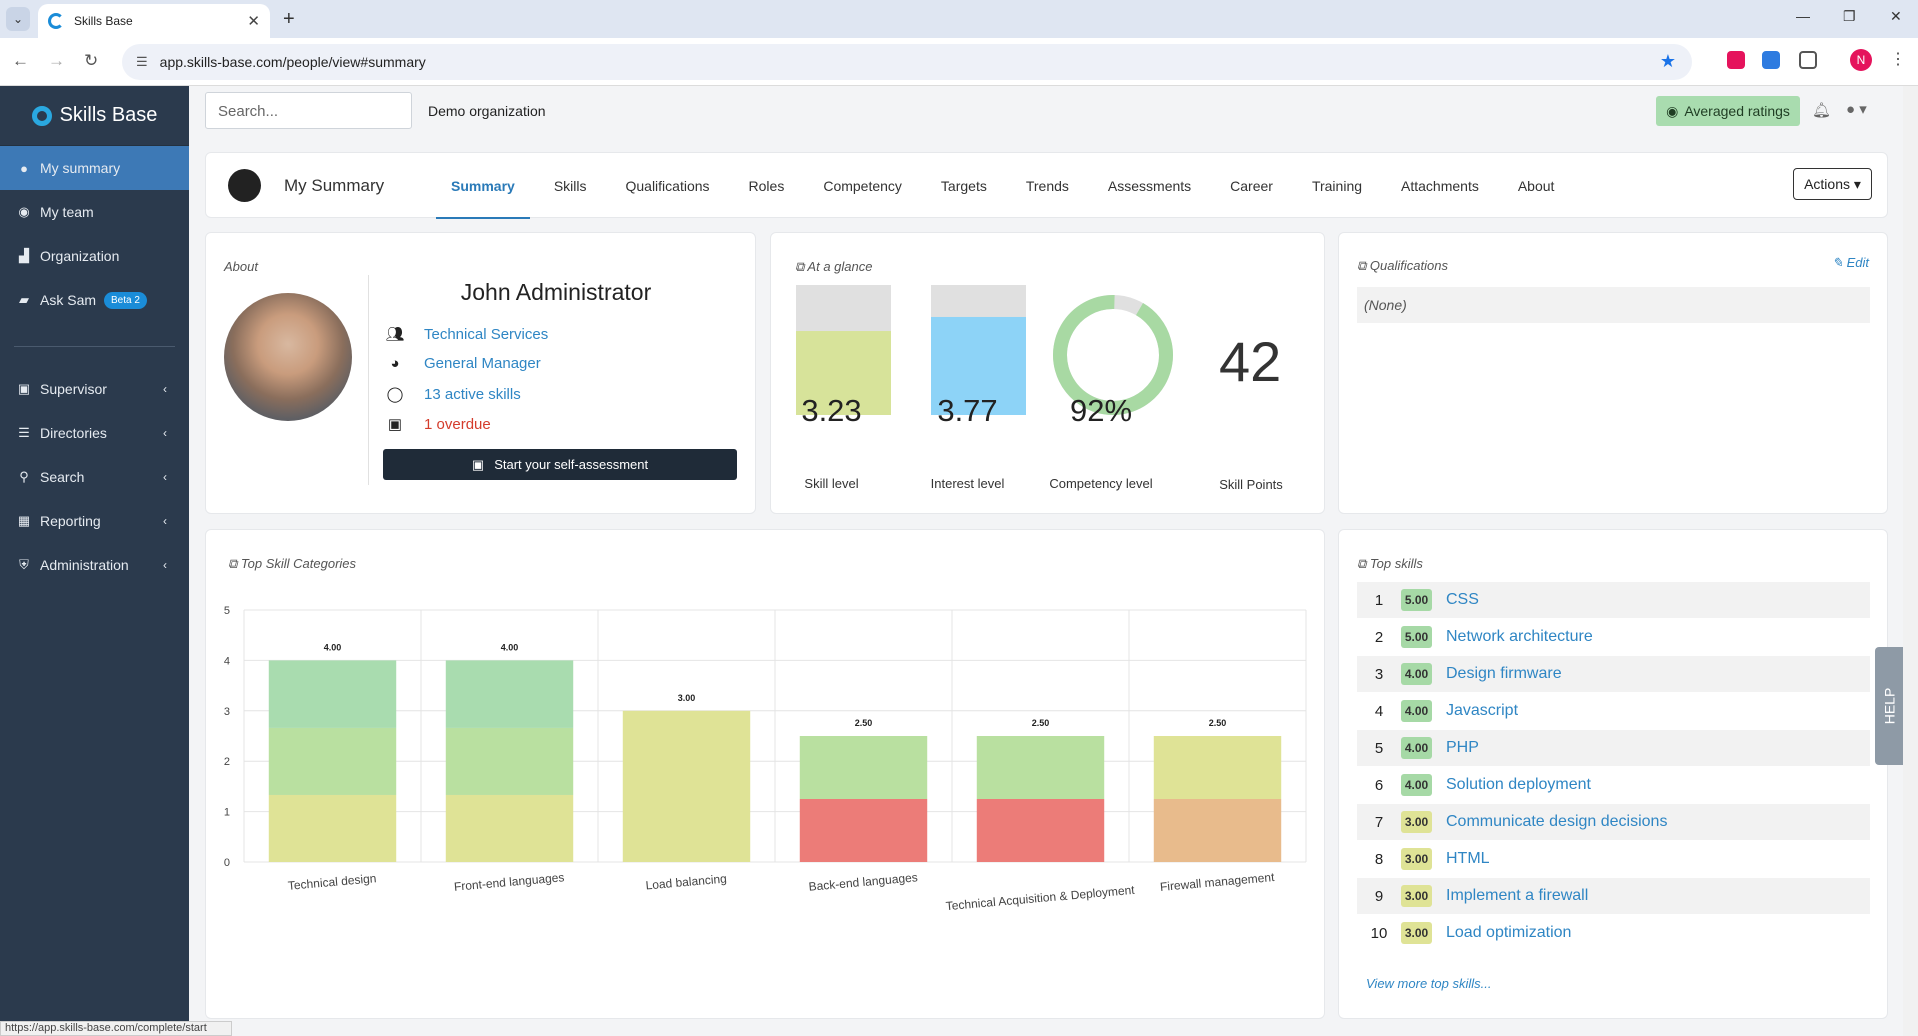 The width and height of the screenshot is (1918, 1036). What do you see at coordinates (24, 211) in the screenshot?
I see `globe-icon: ◉` at bounding box center [24, 211].